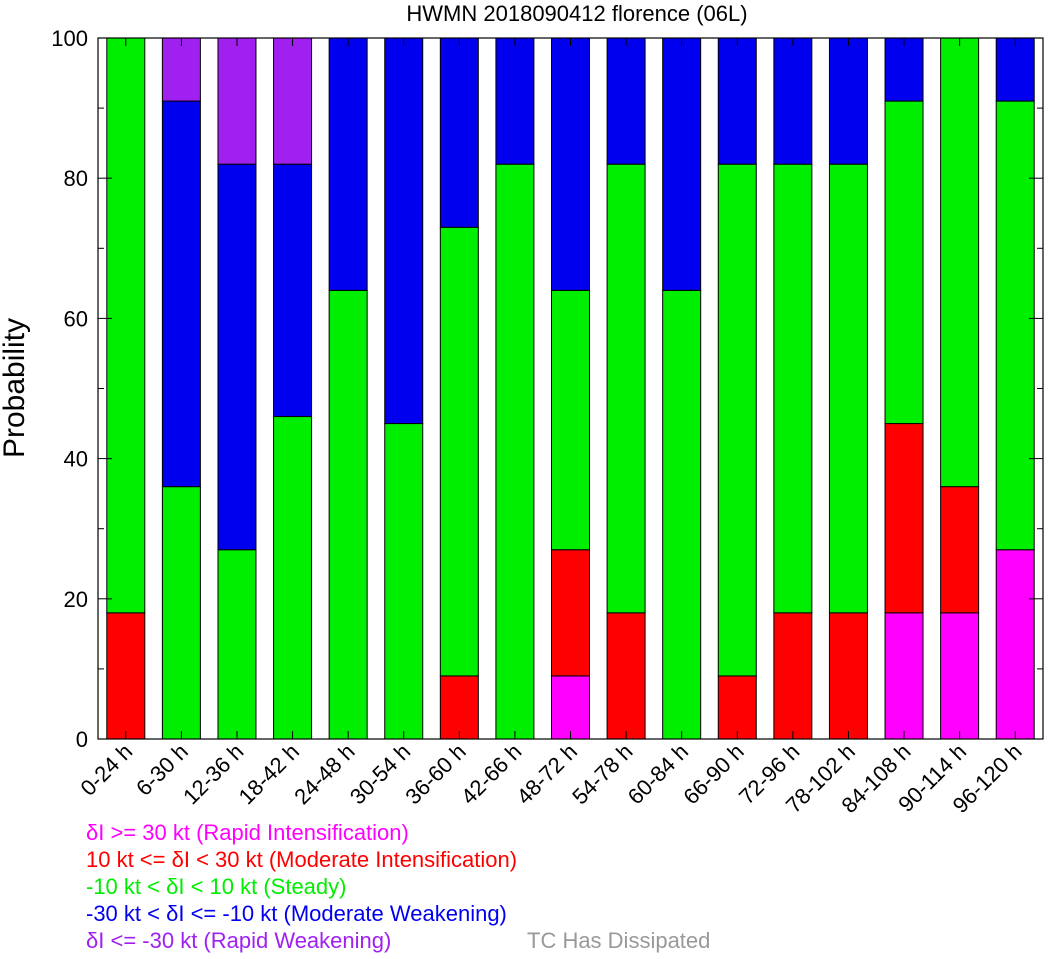  What do you see at coordinates (380, 774) in the screenshot?
I see `x-tick-label: 30-54 h` at bounding box center [380, 774].